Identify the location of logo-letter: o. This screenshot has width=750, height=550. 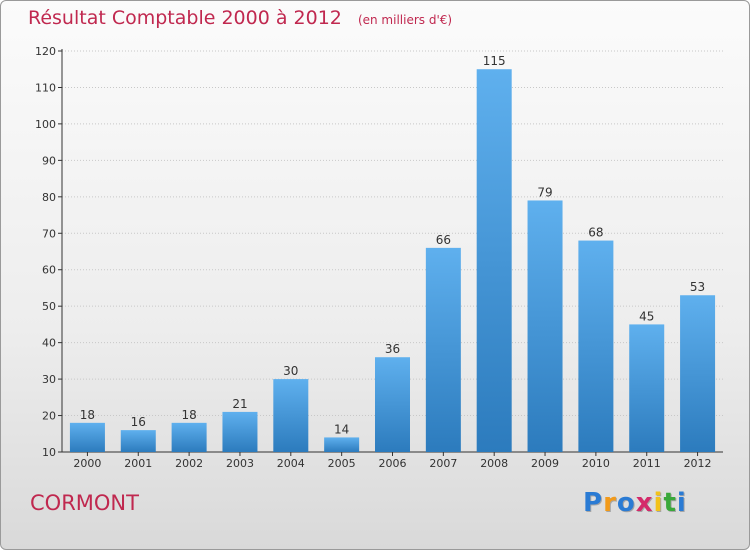
(626, 503).